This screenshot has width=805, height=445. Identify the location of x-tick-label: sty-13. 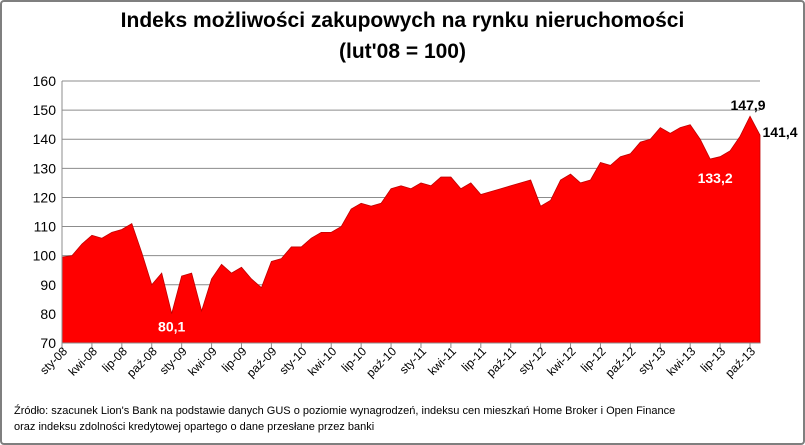
(651, 360).